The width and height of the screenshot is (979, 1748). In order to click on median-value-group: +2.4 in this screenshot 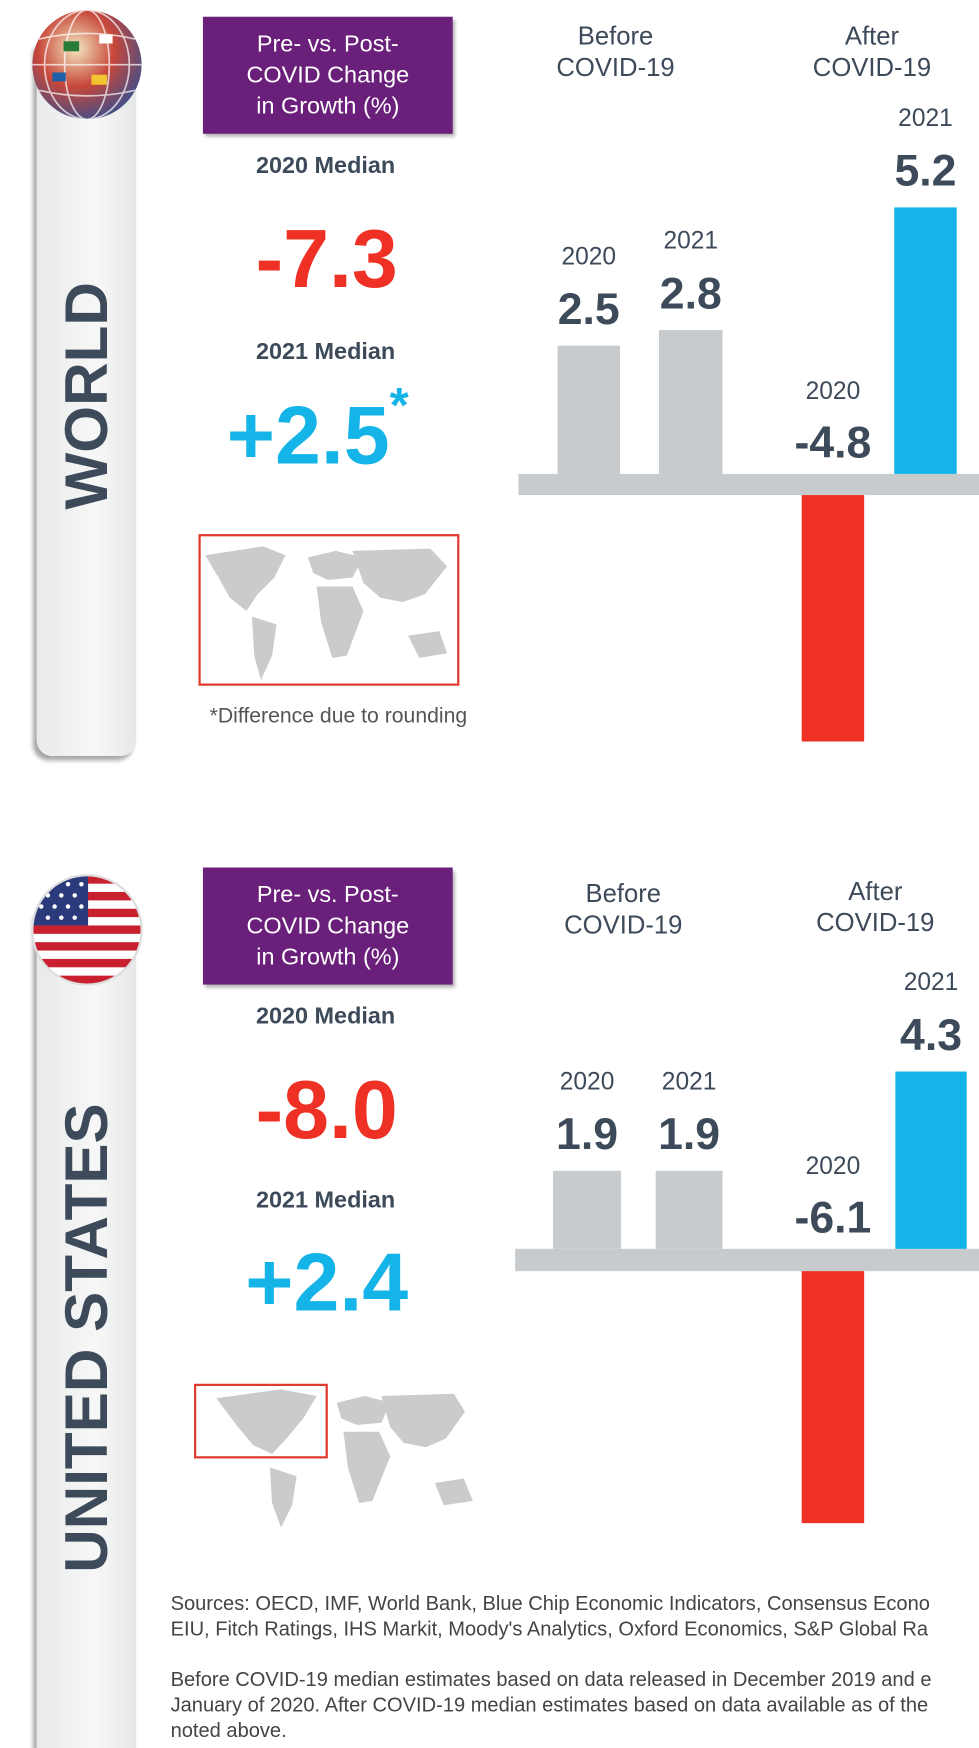, I will do `click(326, 1282)`.